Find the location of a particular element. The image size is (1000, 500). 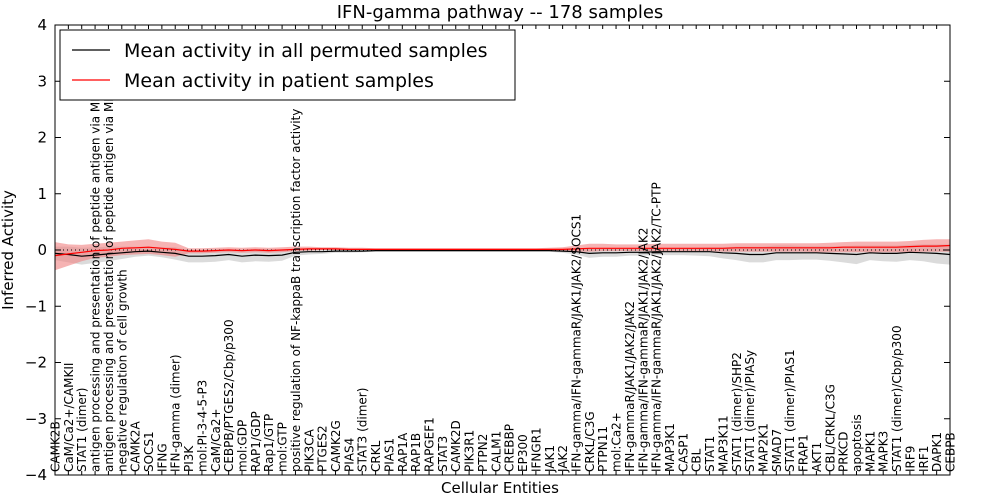

legend-label-permuted: Mean activity in all permuted samples is located at coordinates (305, 51).